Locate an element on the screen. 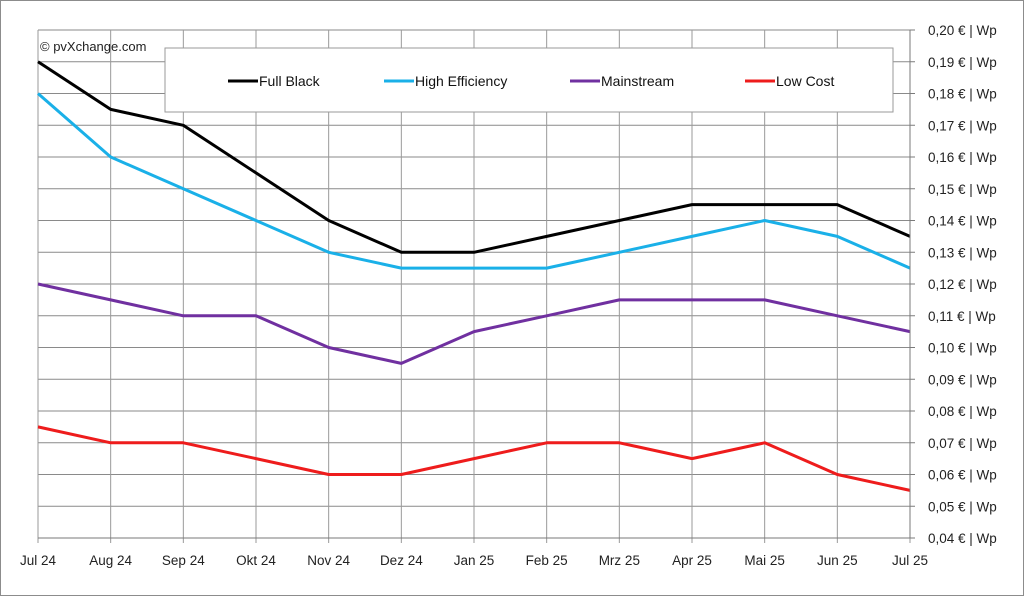 This screenshot has height=596, width=1024. y-tick-label: 0,20 € | Wp is located at coordinates (962, 30).